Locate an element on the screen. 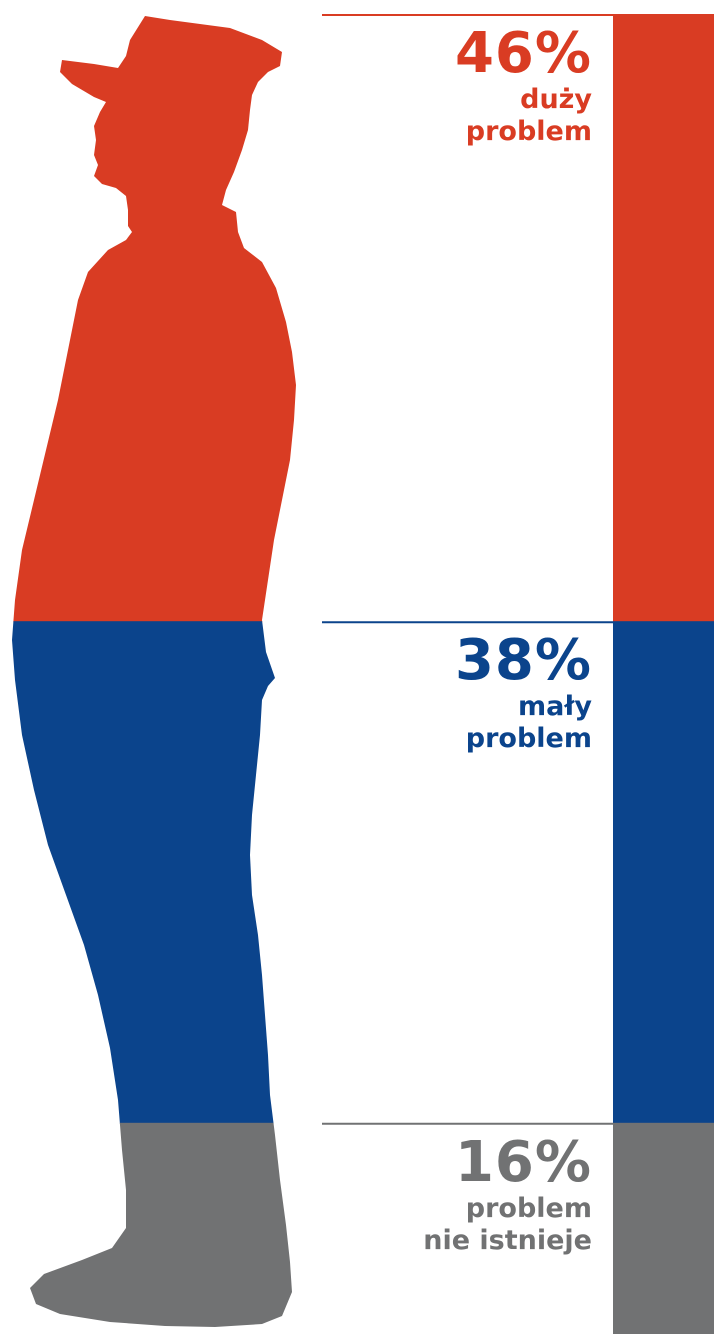  stacked-bar is located at coordinates (663, 674).